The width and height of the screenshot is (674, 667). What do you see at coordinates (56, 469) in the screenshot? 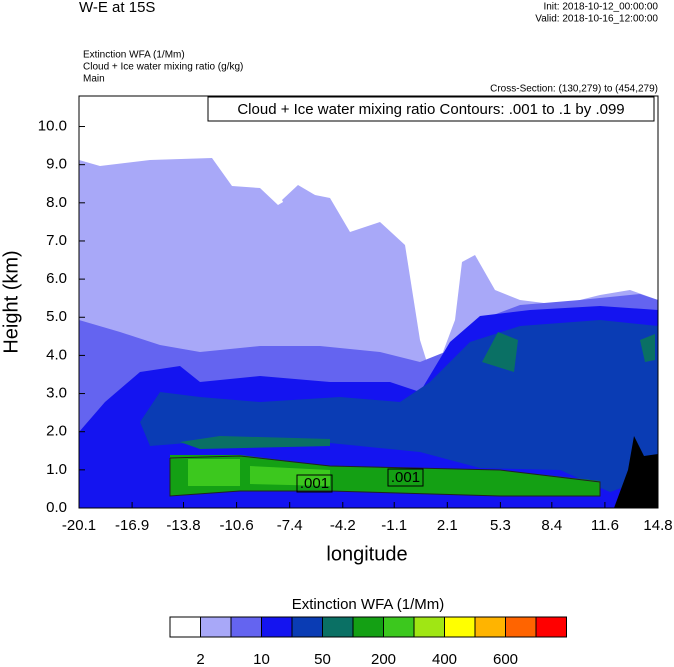
I see `y-tick-label: 1.0` at bounding box center [56, 469].